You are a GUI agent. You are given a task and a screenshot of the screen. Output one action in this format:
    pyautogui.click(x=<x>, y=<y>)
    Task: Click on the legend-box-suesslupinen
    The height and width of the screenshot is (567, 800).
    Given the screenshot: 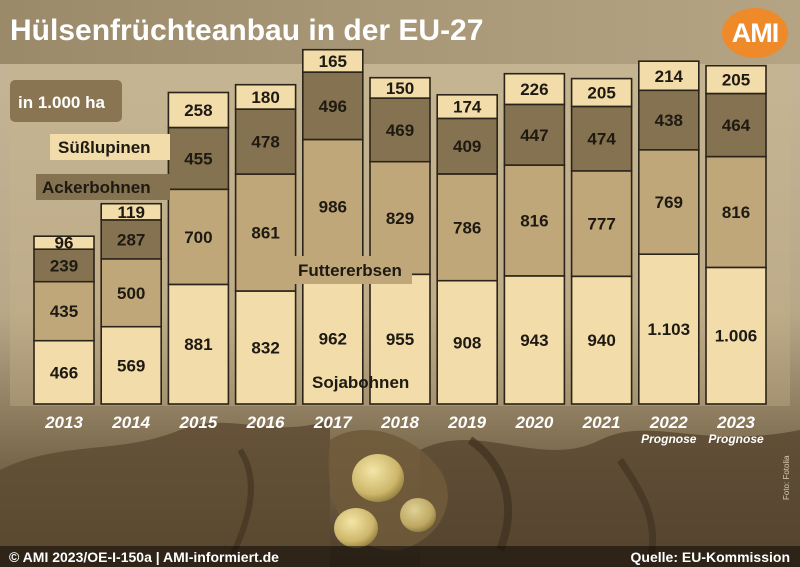 What is the action you would take?
    pyautogui.click(x=110, y=147)
    